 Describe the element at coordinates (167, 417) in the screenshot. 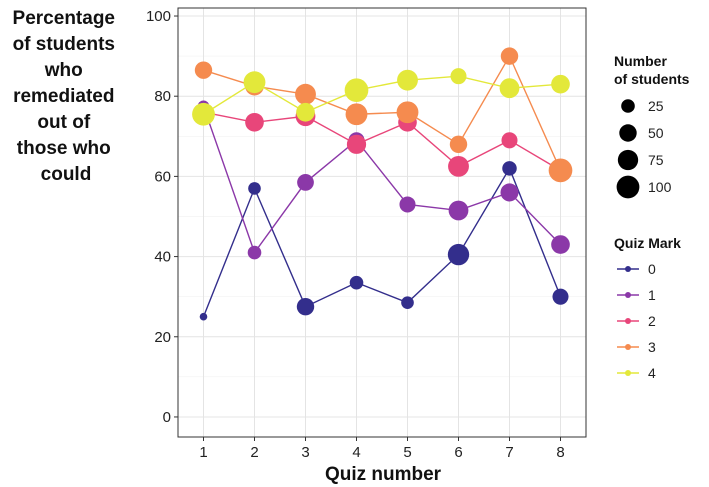

I see `y-tick-label: 0` at that location.